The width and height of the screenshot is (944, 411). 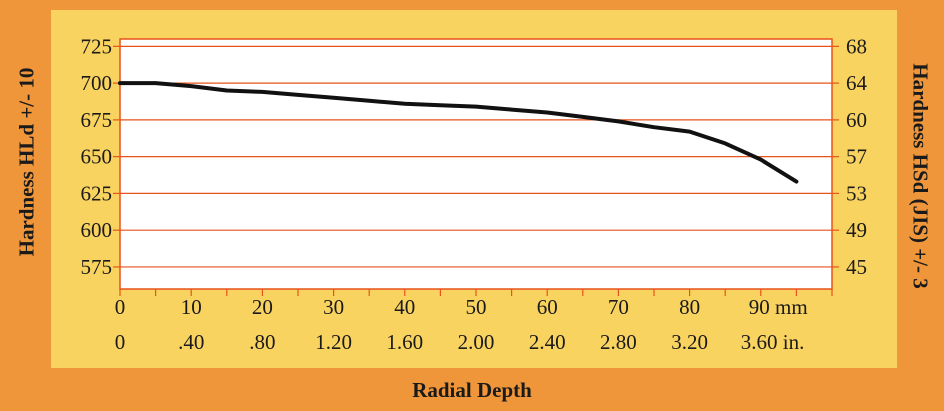 What do you see at coordinates (476, 342) in the screenshot?
I see `x-tick-label-in: 2.00` at bounding box center [476, 342].